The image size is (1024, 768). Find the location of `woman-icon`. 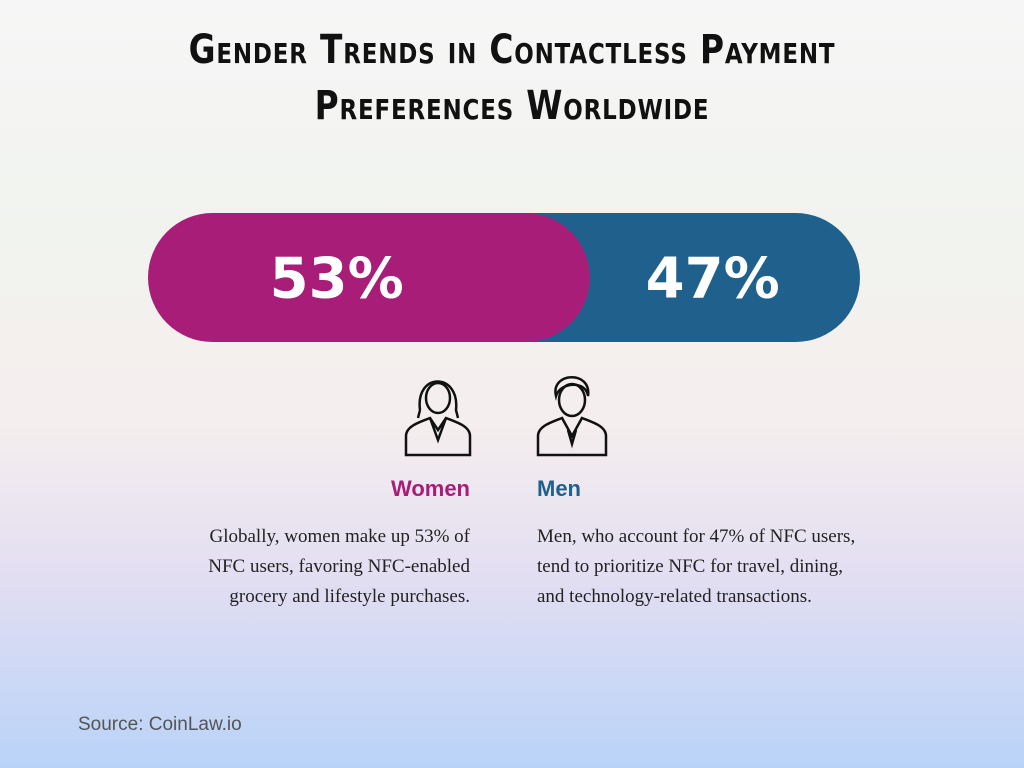

woman-icon is located at coordinates (438, 418).